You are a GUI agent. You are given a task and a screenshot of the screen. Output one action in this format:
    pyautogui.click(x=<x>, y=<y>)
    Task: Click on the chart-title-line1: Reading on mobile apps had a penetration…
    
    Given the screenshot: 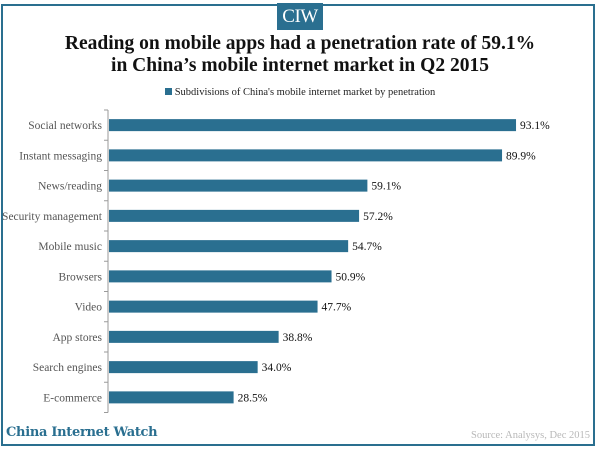 What is the action you would take?
    pyautogui.click(x=300, y=43)
    